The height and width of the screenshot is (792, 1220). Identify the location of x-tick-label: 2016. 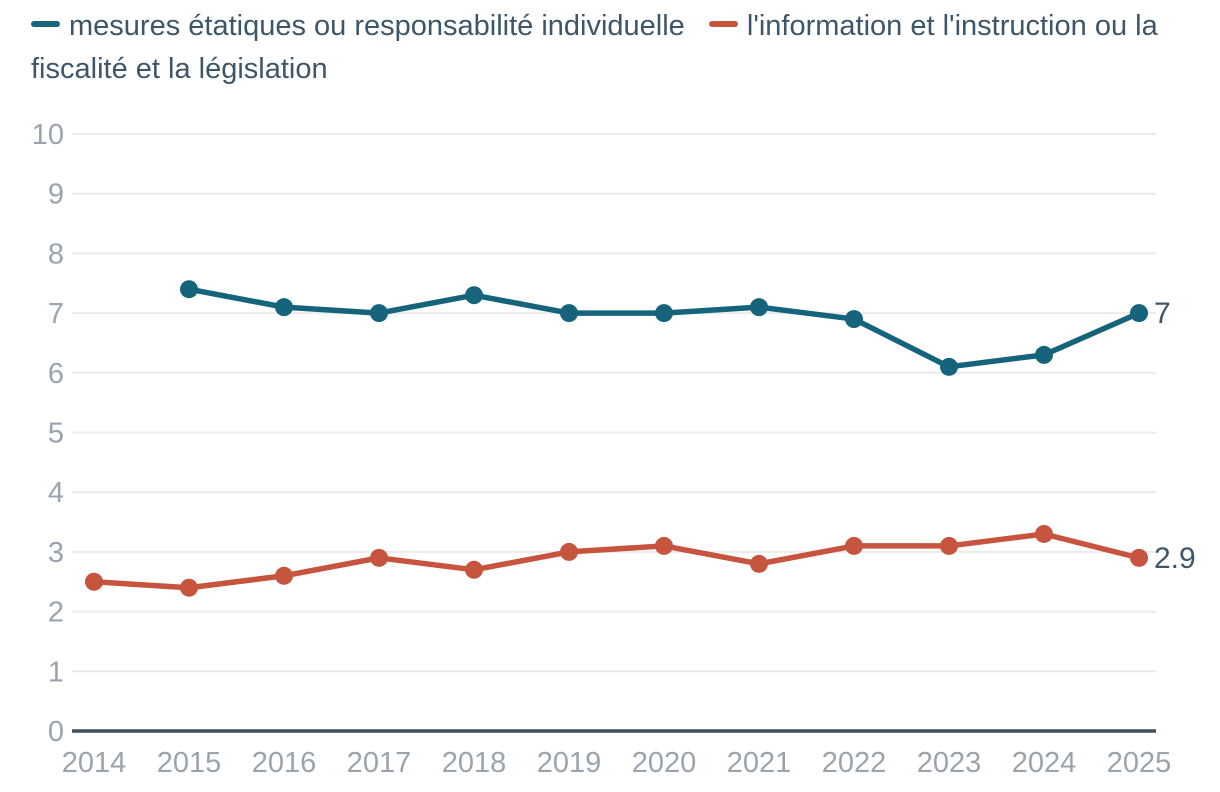
(284, 763).